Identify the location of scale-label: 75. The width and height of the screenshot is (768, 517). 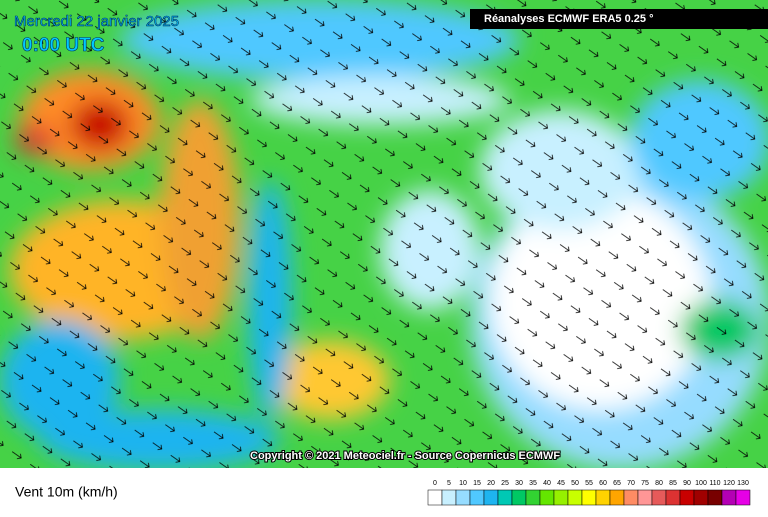
(645, 483).